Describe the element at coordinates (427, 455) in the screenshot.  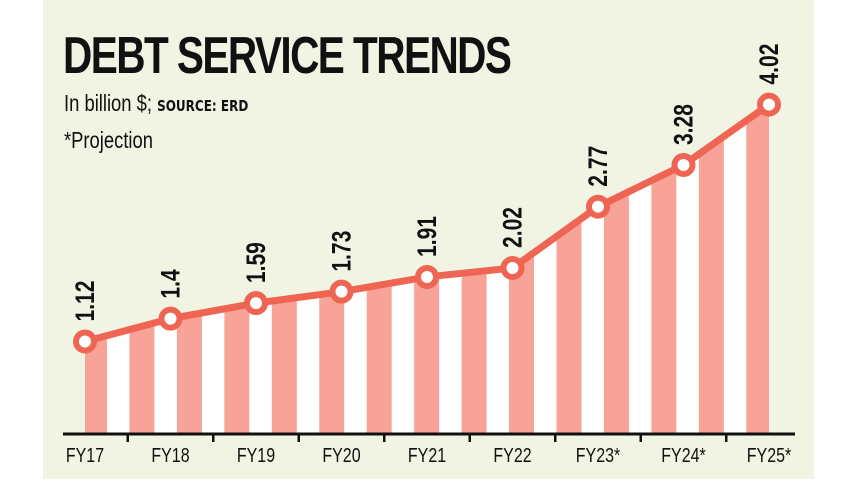
I see `x-tick-label: FY21` at that location.